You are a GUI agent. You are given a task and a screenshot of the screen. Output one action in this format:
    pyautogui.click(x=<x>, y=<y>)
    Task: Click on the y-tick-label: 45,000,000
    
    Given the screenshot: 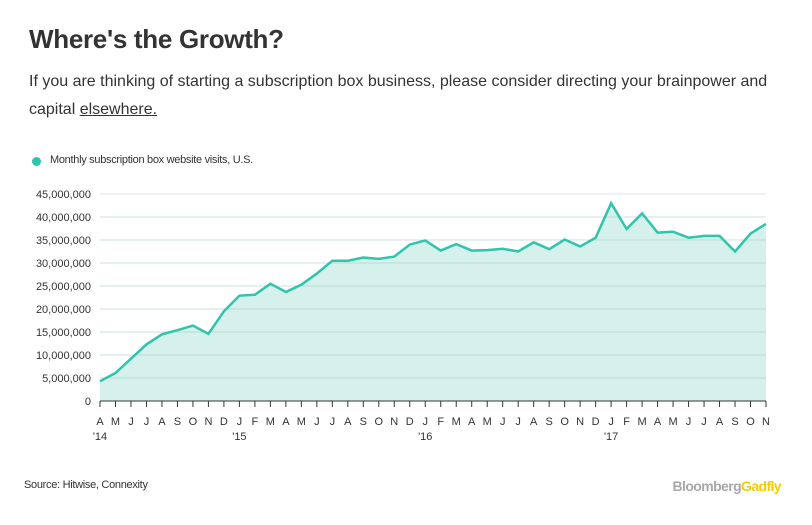 What is the action you would take?
    pyautogui.click(x=63, y=195)
    